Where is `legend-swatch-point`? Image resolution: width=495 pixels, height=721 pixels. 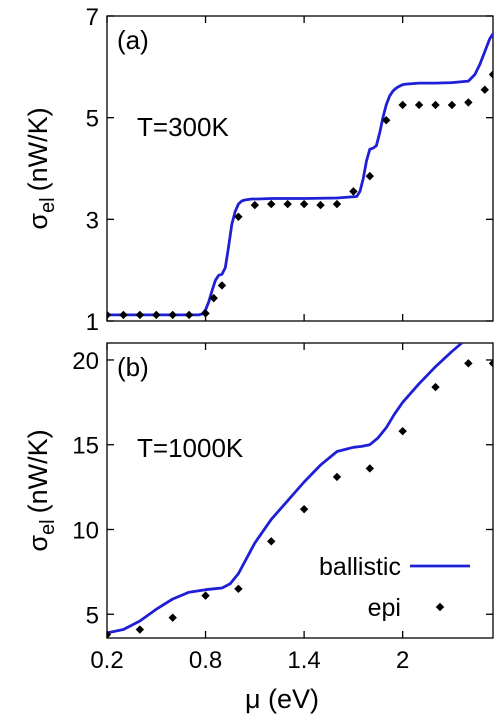 legend-swatch-point is located at coordinates (440, 607).